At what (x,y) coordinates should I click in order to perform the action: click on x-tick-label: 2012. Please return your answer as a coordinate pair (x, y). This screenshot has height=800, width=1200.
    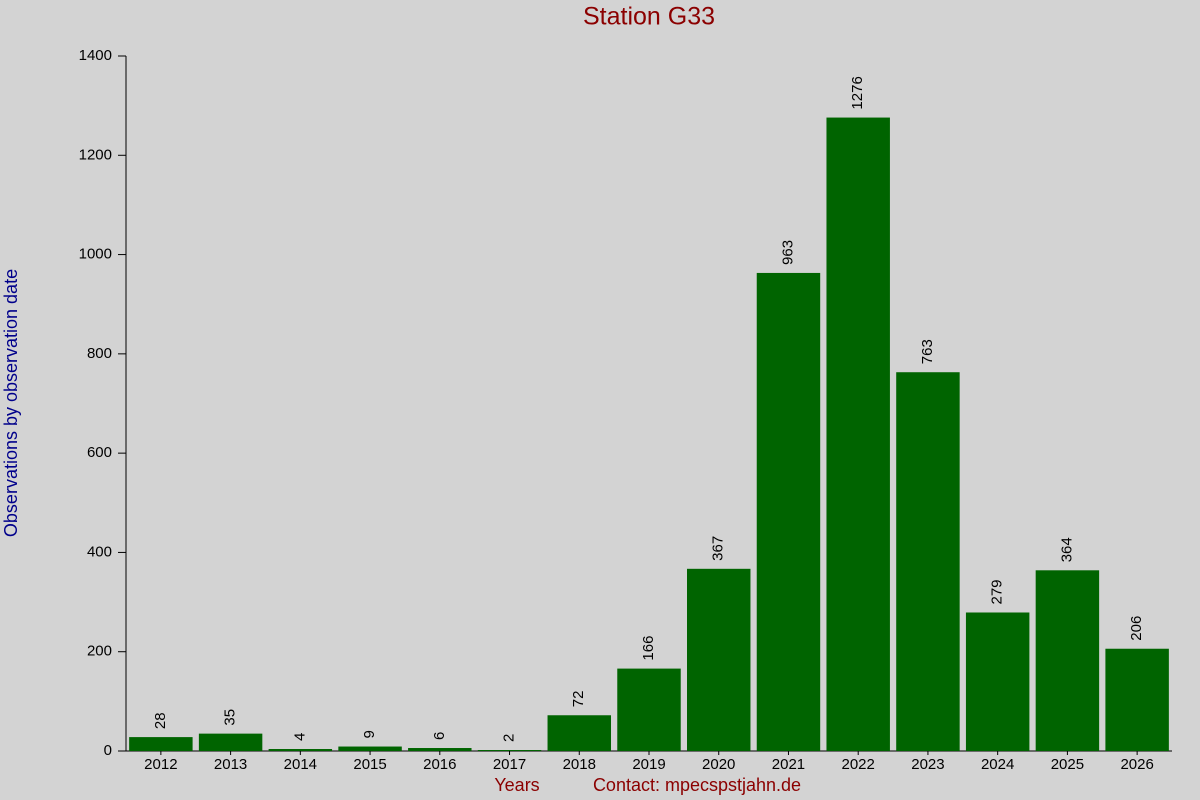
    Looking at the image, I should click on (160, 764).